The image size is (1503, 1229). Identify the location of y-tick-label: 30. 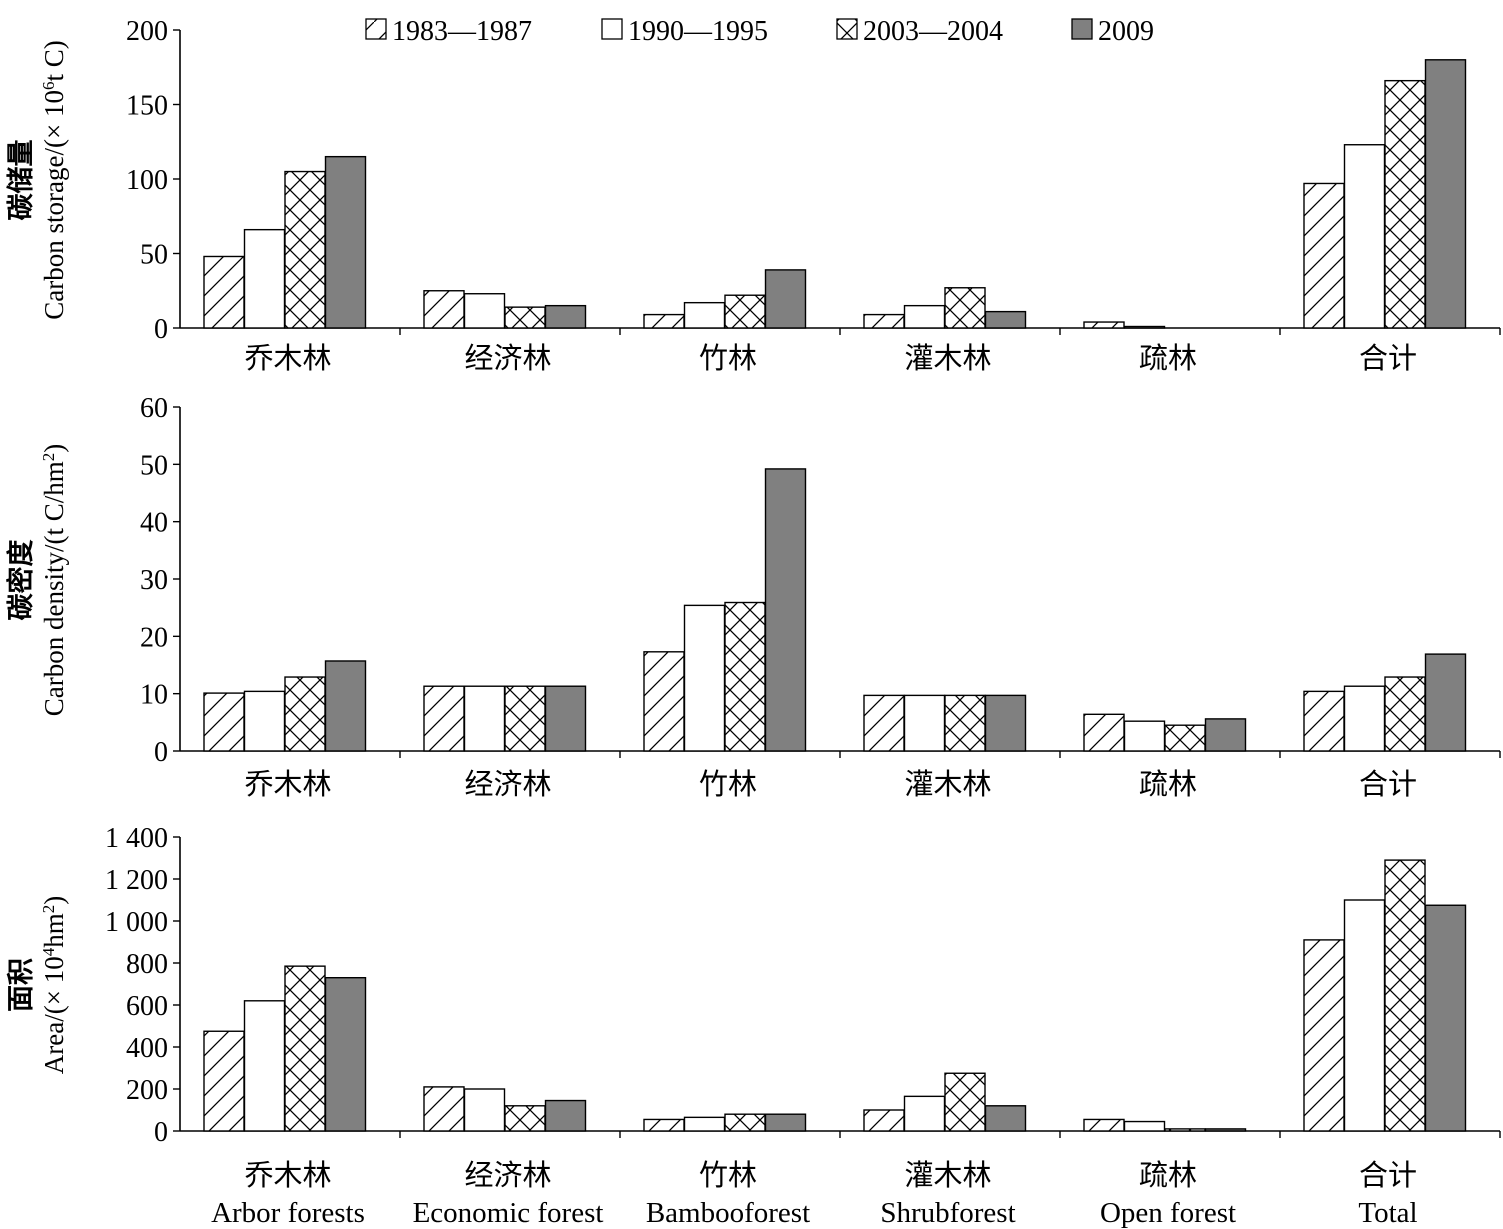
(154, 580).